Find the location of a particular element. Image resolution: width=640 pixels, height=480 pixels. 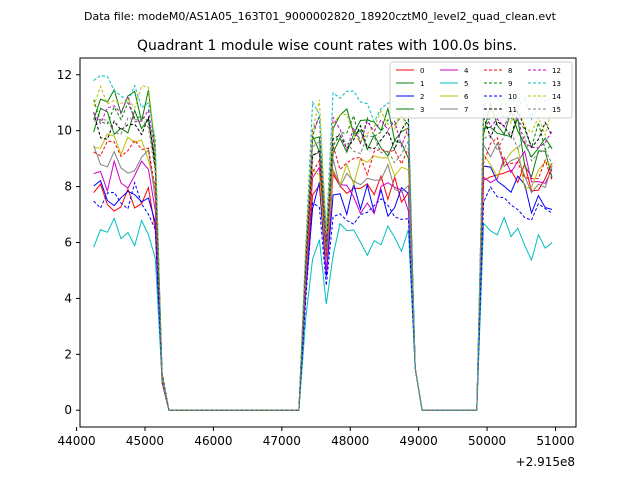

x-tick-label-0: 44000 is located at coordinates (76, 441).